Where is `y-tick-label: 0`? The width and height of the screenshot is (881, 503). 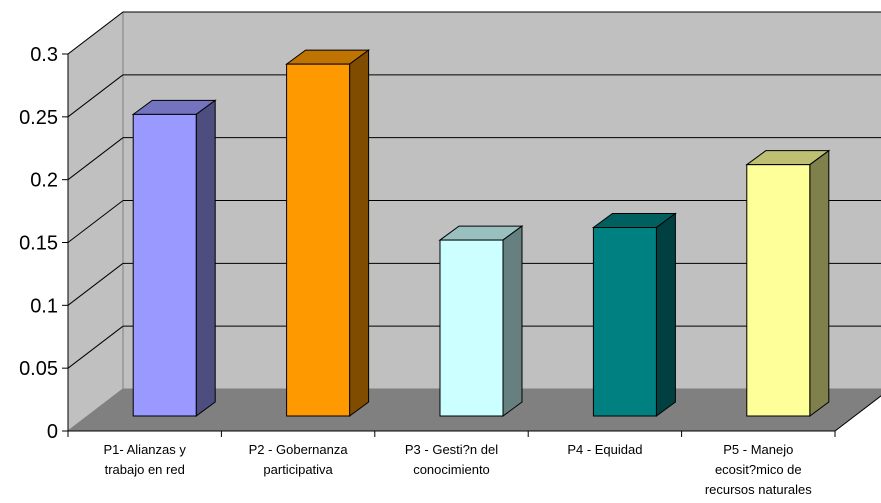
y-tick-label: 0 is located at coordinates (52, 432).